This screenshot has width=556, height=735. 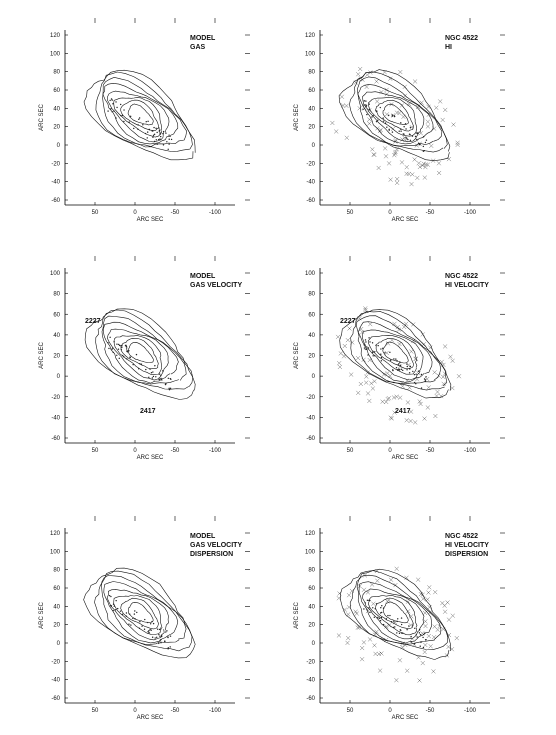 What do you see at coordinates (311, 91) in the screenshot?
I see `y-tick-label: 60` at bounding box center [311, 91].